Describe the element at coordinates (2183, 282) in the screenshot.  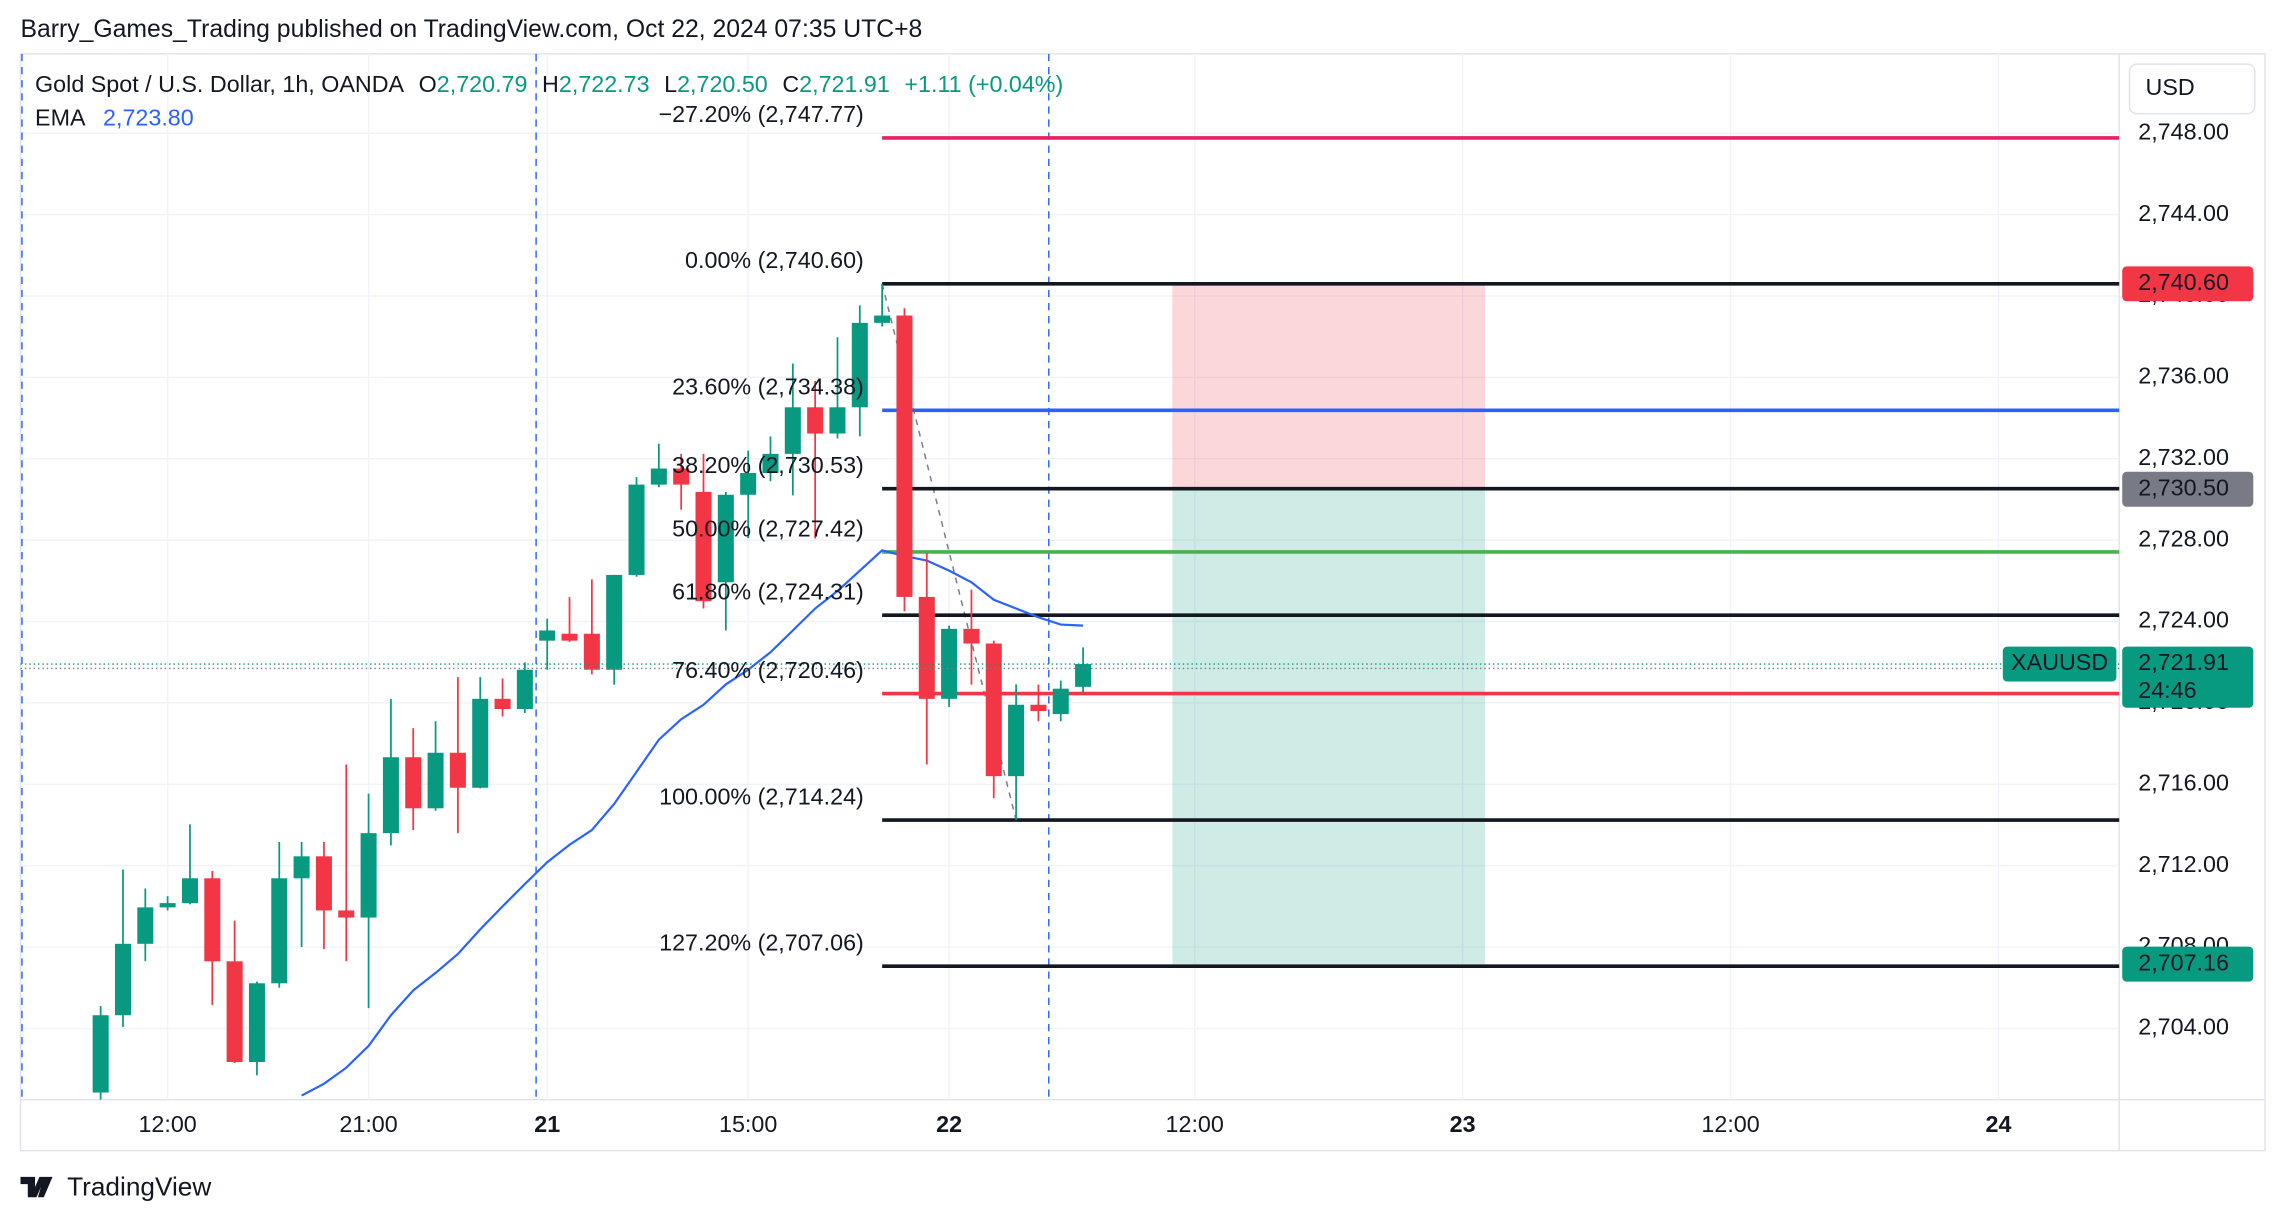
I see `price-badge-label: 2,740.60` at that location.